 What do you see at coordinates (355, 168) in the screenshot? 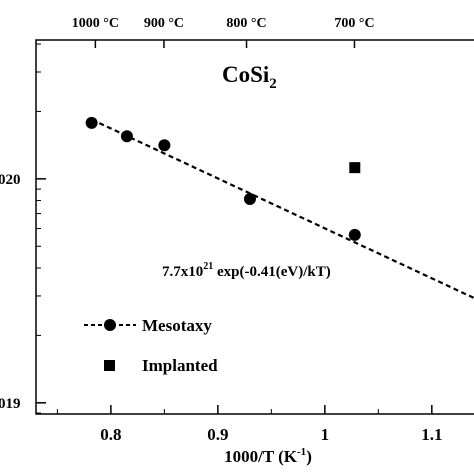
I see `implanted-point` at bounding box center [355, 168].